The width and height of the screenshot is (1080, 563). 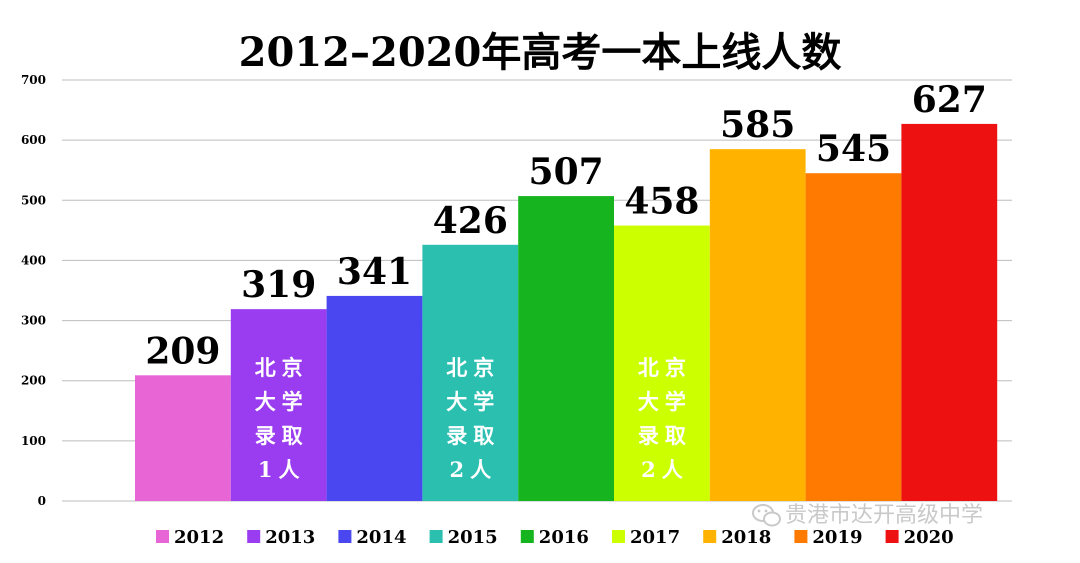 I want to click on legend-label-2014: 2014, so click(x=381, y=537).